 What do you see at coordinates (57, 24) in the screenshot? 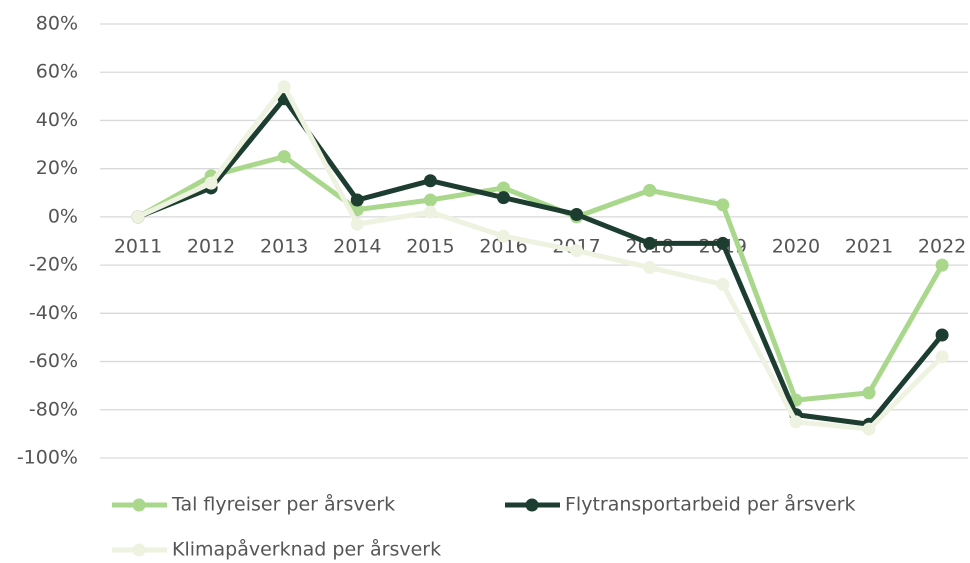
I see `y-tick-label: 80%` at bounding box center [57, 24].